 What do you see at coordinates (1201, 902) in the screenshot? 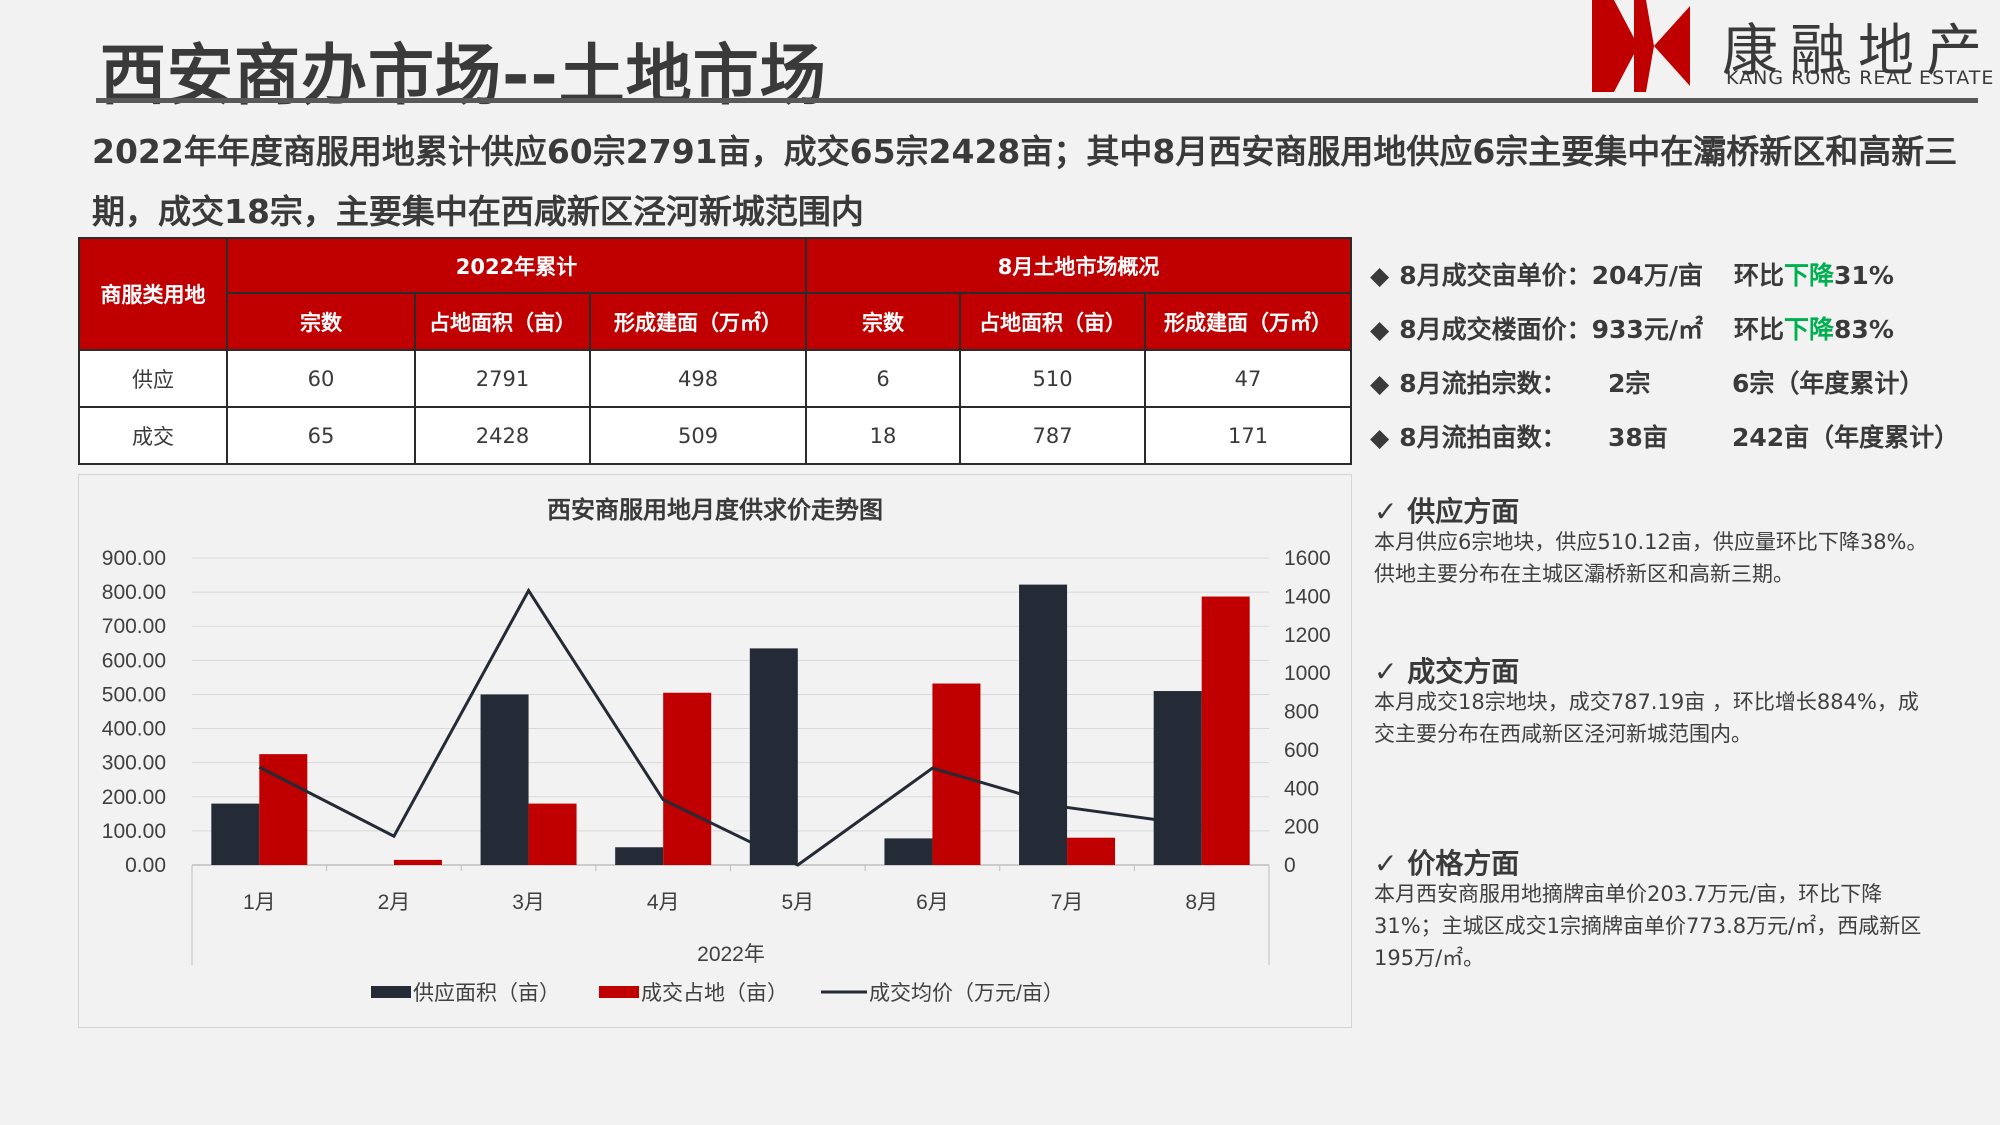
I see `x-tick-label: 8月` at bounding box center [1201, 902].